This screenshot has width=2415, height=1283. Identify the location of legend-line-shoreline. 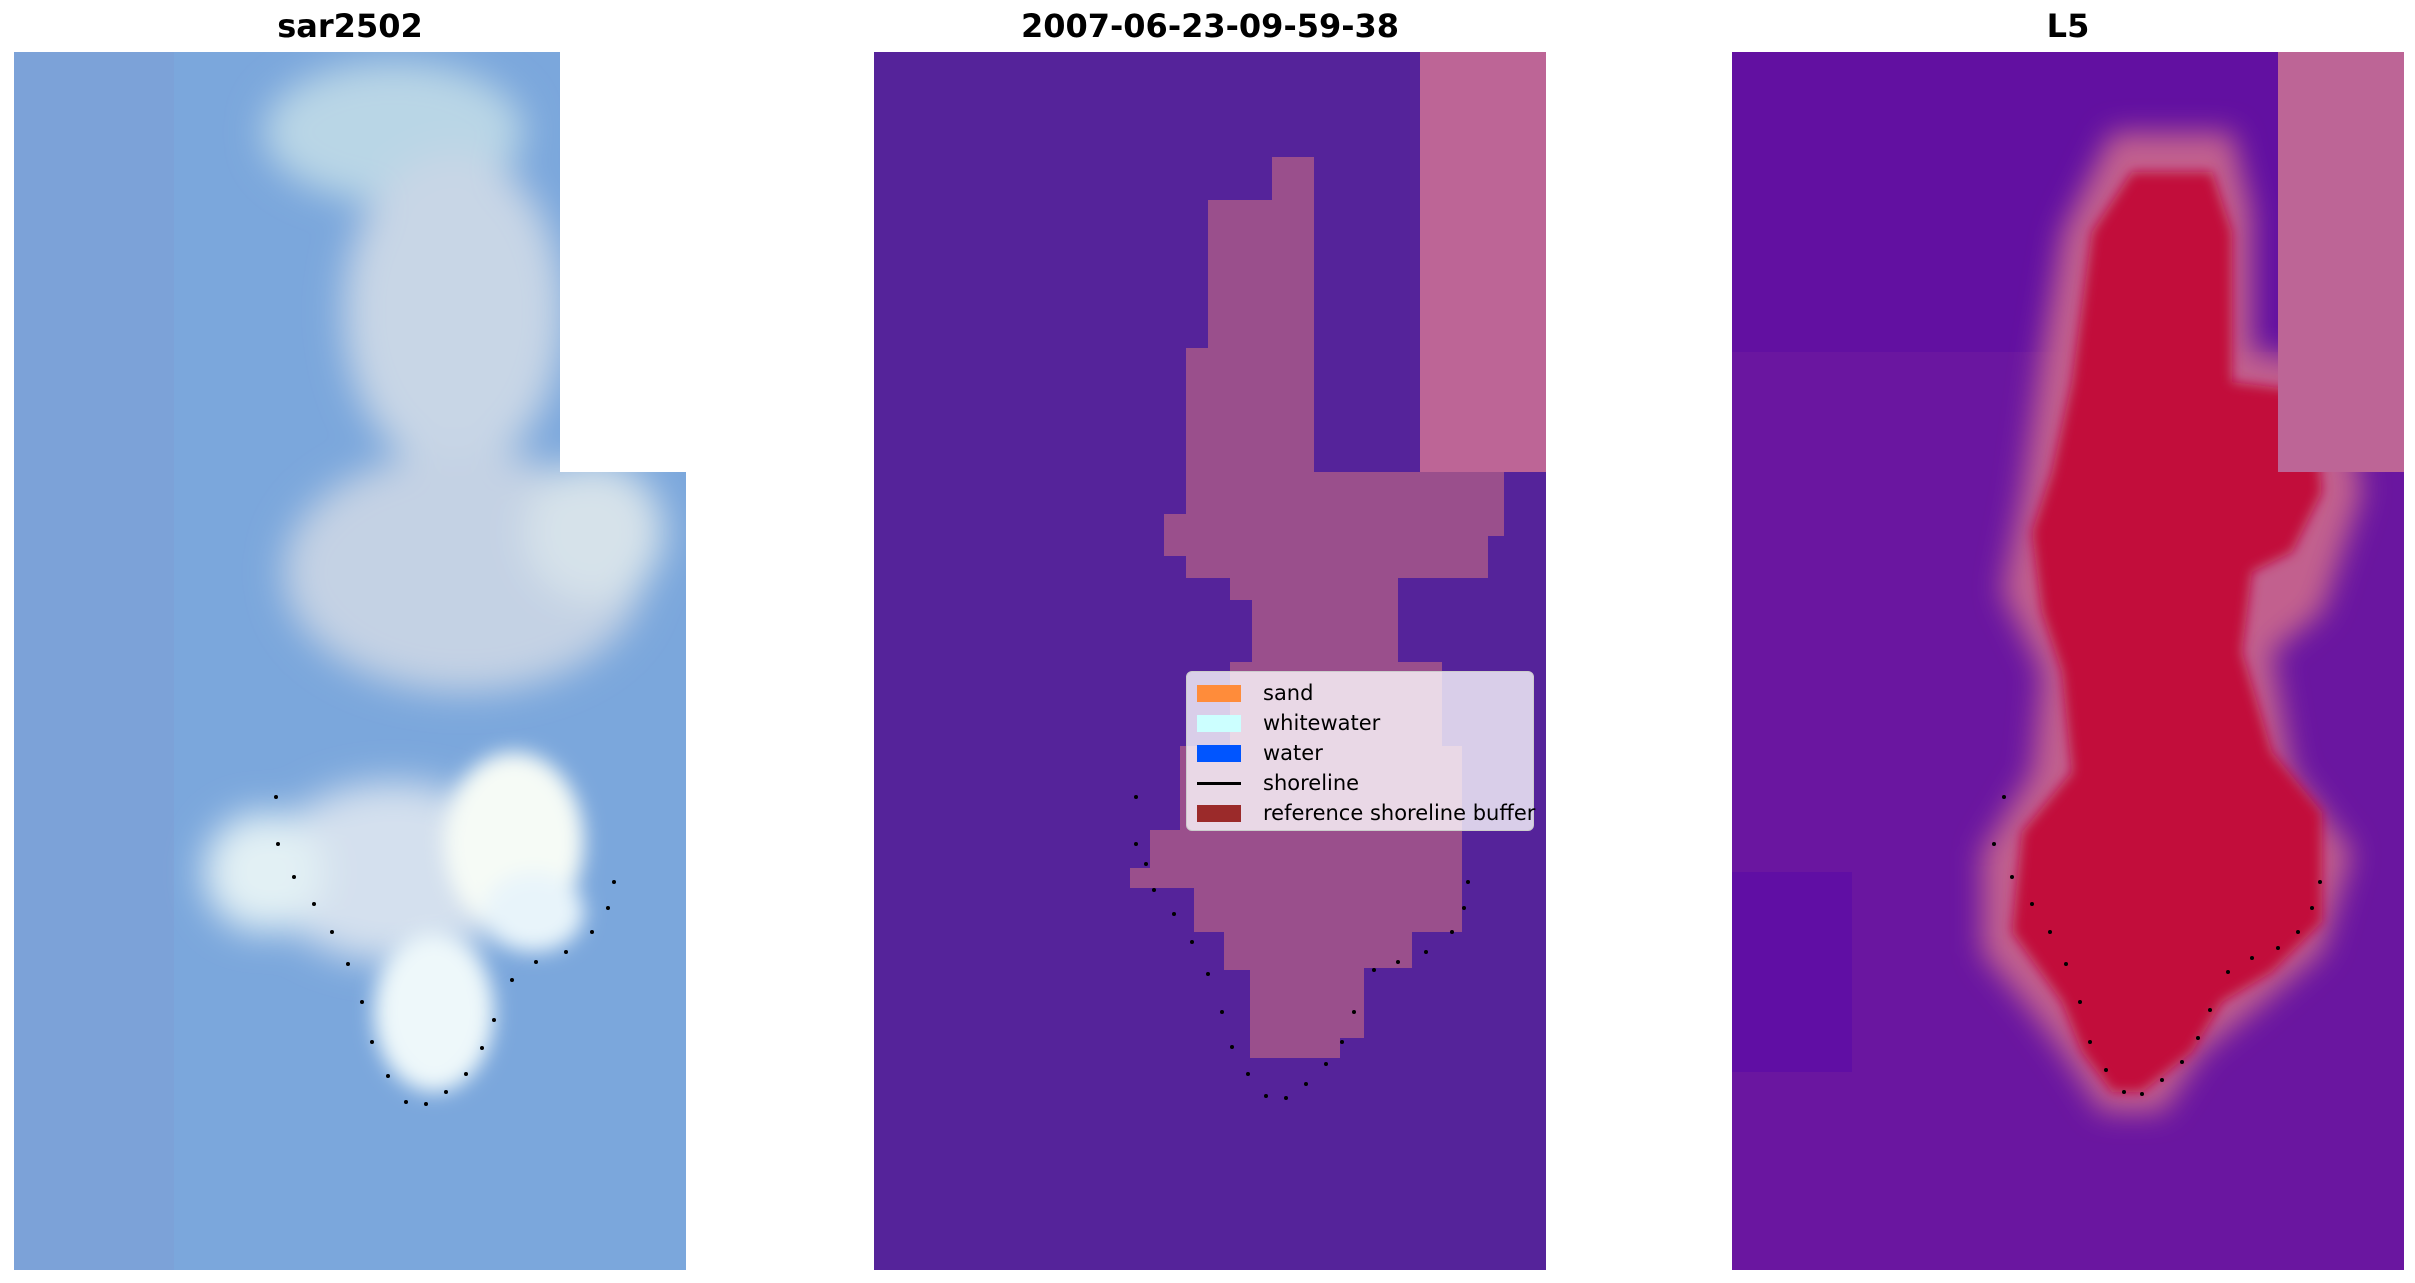
(1219, 783).